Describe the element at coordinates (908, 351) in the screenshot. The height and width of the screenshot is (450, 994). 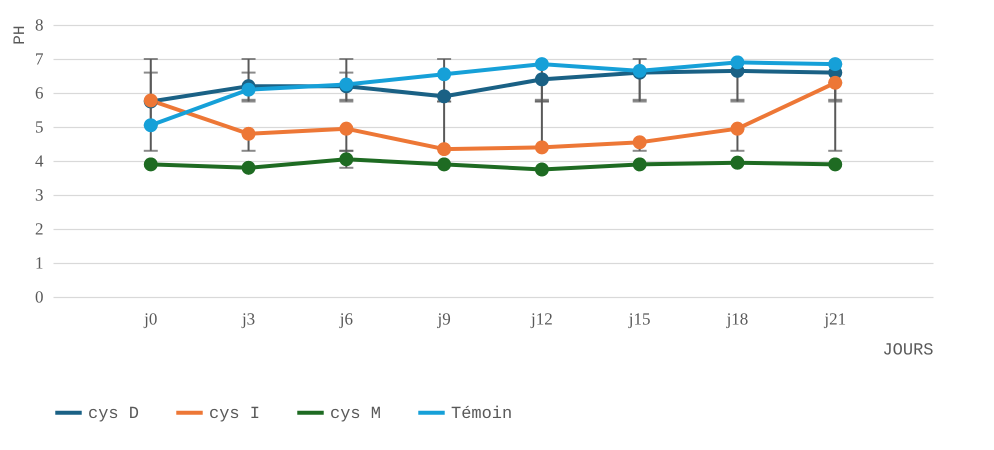
I see `x-axis-title: JOURS` at that location.